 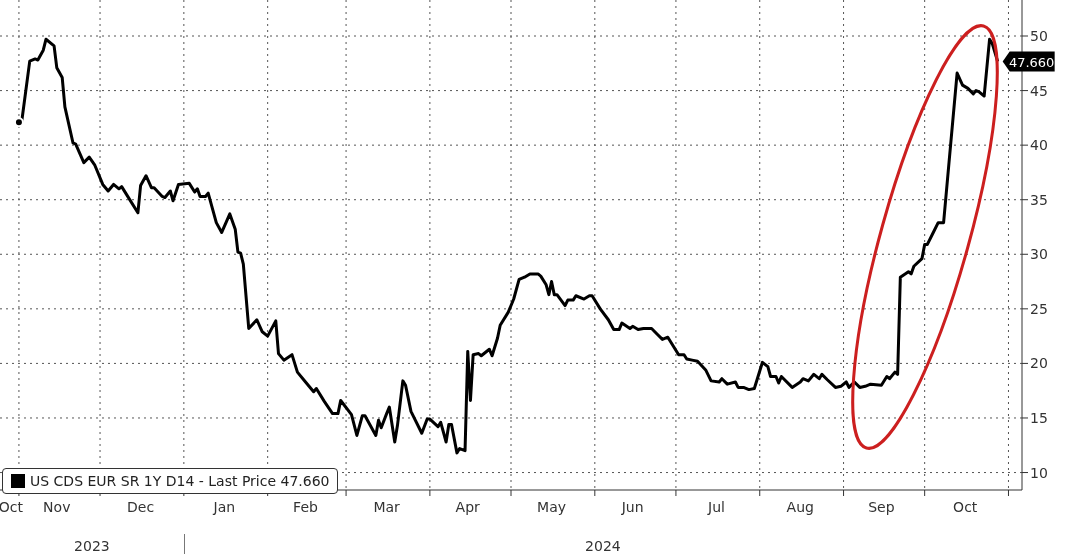 I want to click on data-label: 47.660, so click(x=1031, y=62).